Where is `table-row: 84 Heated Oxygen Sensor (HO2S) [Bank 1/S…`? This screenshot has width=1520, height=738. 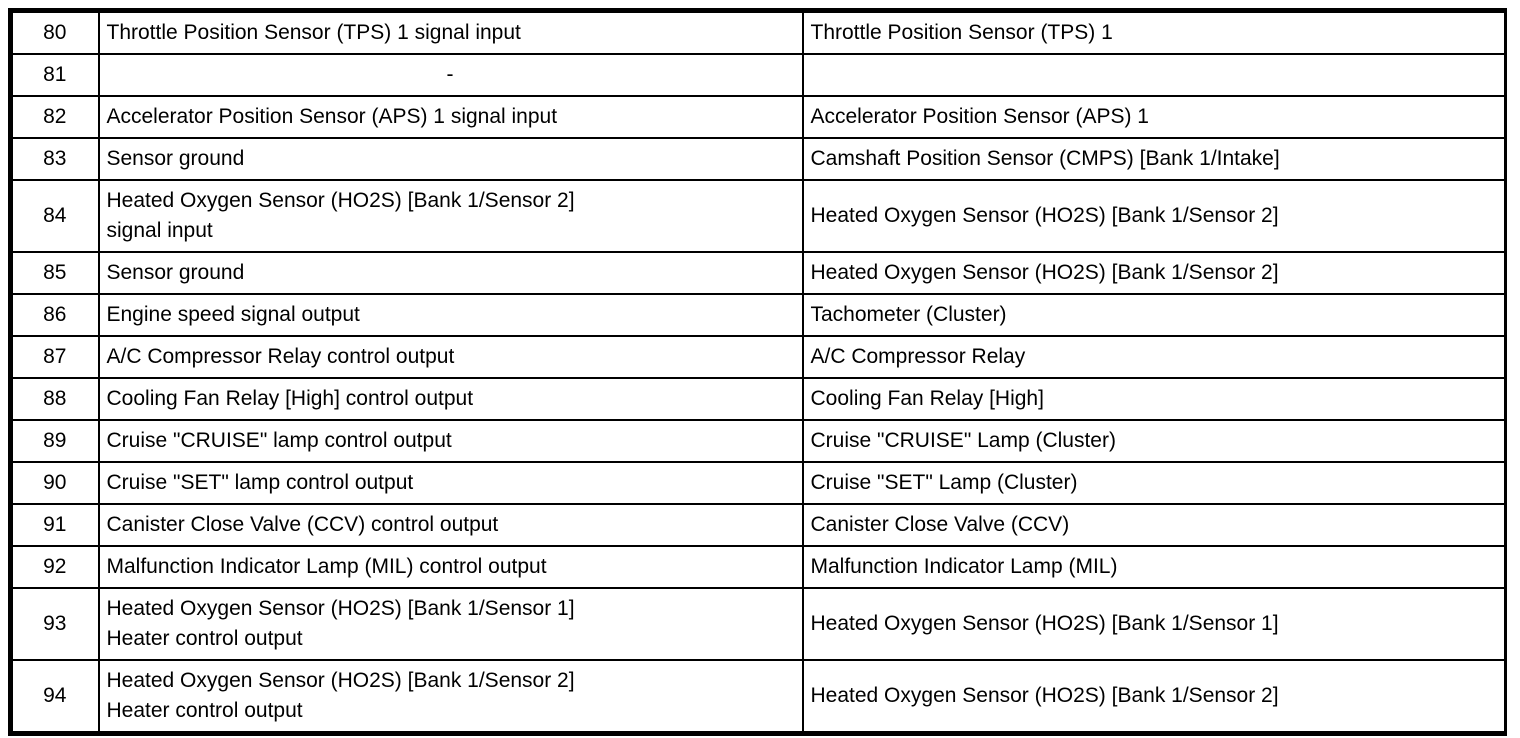 table-row: 84 Heated Oxygen Sensor (HO2S) [Bank 1/S… is located at coordinates (758, 216).